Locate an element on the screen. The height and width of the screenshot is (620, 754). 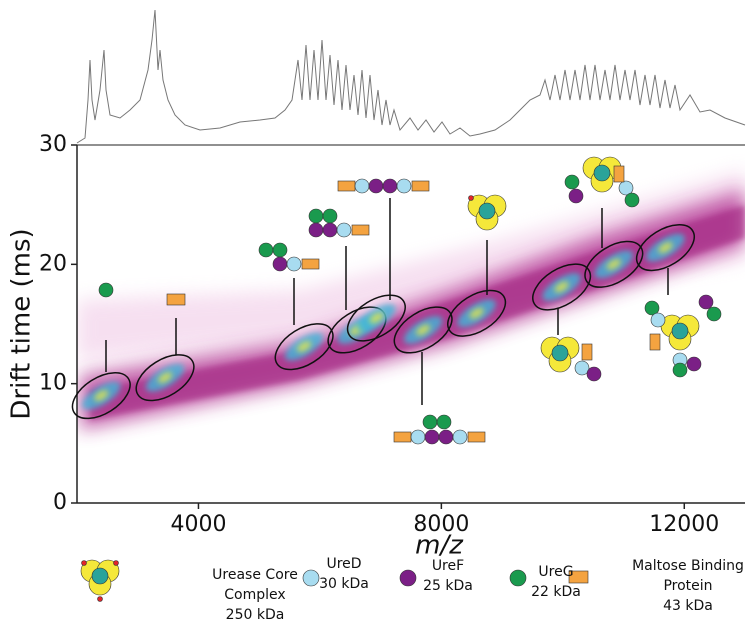
x-tick-label: 12000 is located at coordinates (684, 524).